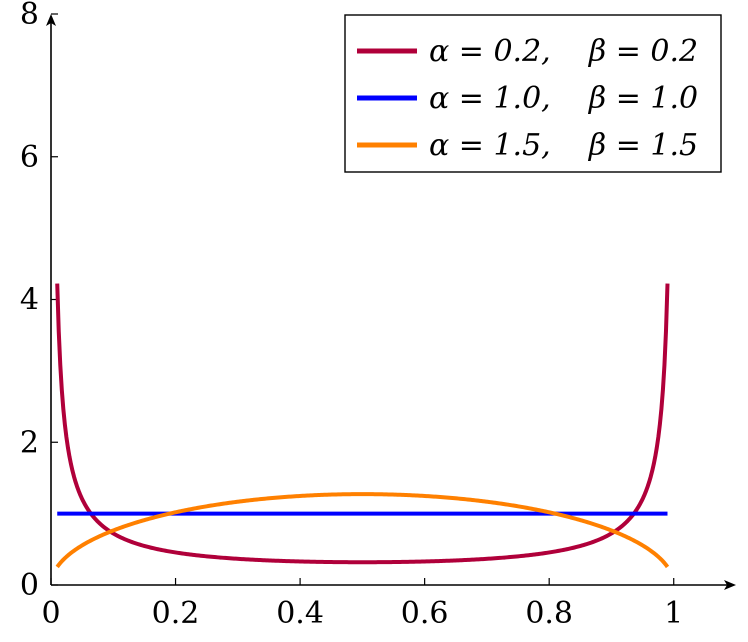 The width and height of the screenshot is (748, 642). I want to click on legend-entry: α = 0.2, β = 0.2, so click(527, 51).